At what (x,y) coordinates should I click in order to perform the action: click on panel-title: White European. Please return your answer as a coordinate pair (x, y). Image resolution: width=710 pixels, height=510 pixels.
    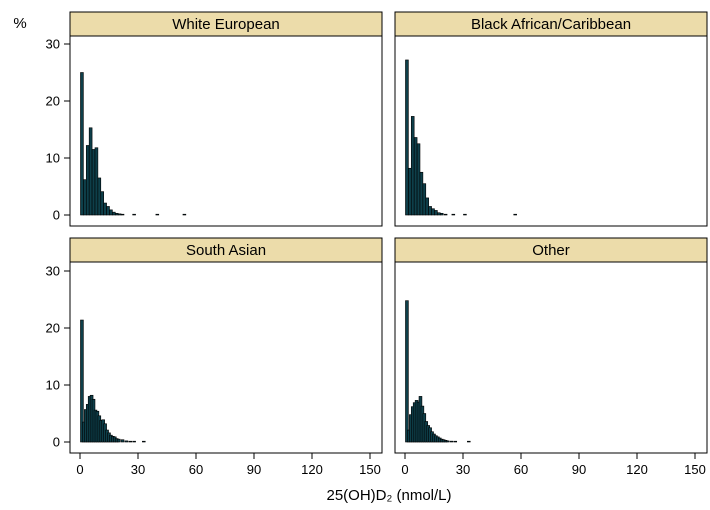
    Looking at the image, I should click on (226, 24).